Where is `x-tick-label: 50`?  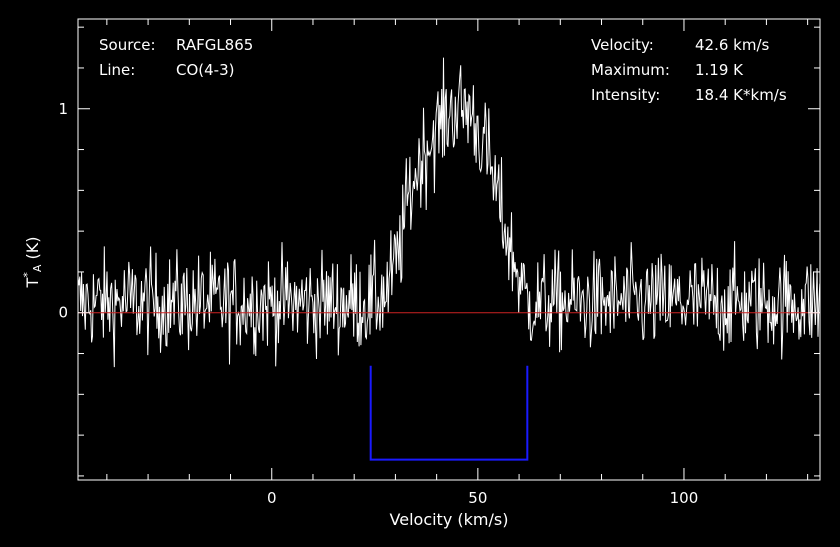 x-tick-label: 50 is located at coordinates (477, 498).